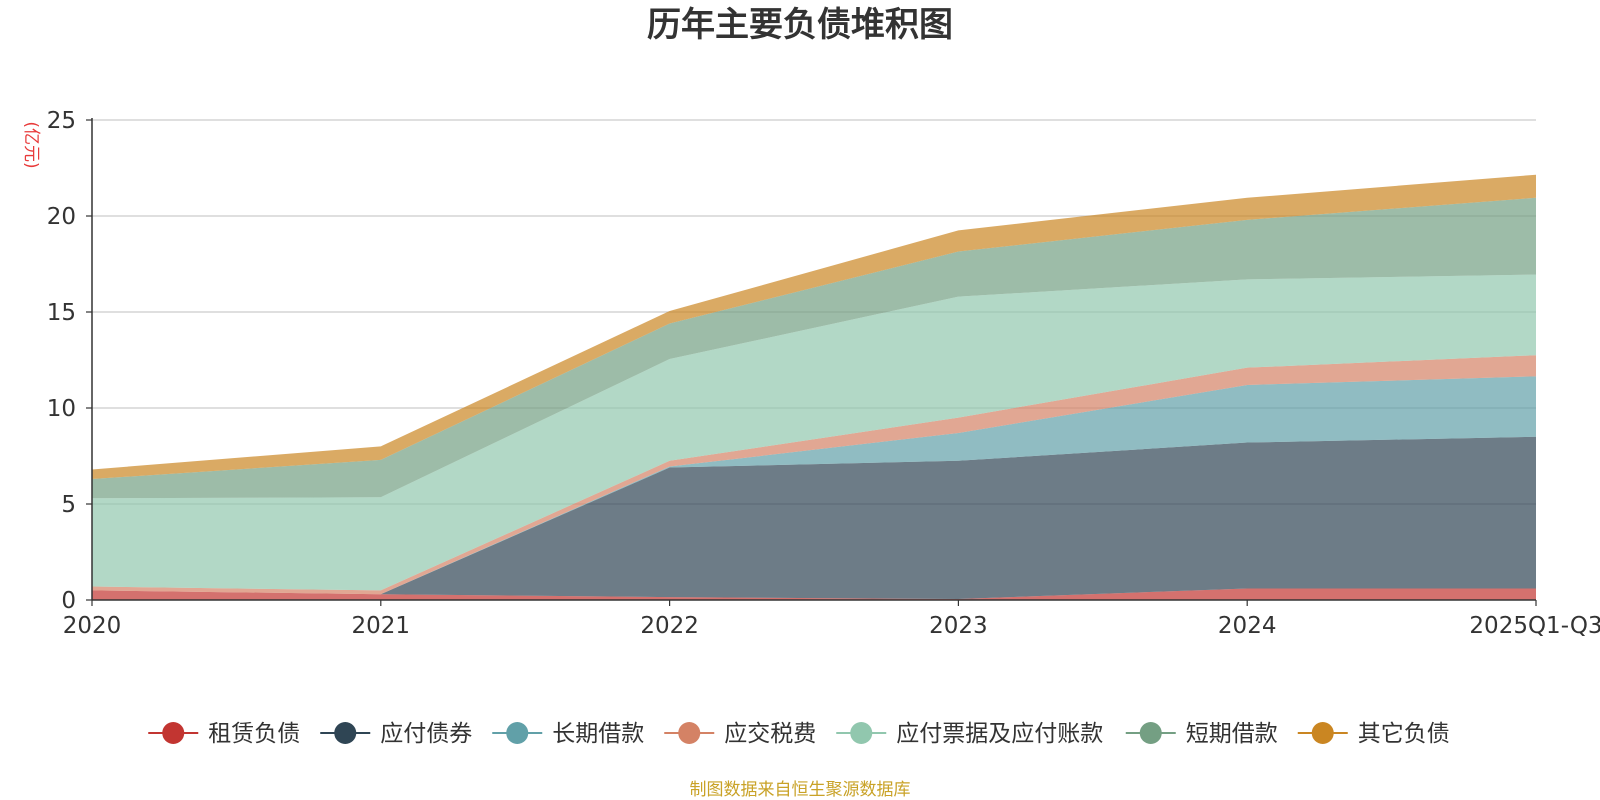 This screenshot has height=800, width=1600. I want to click on x-tick-label: 2022, so click(669, 626).